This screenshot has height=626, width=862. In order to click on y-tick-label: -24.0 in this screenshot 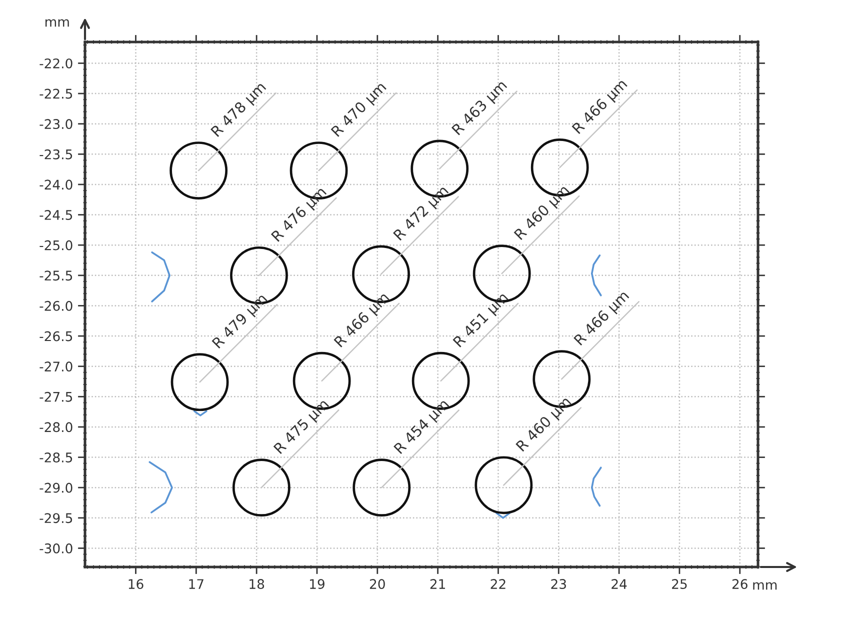, I will do `click(56, 185)`.